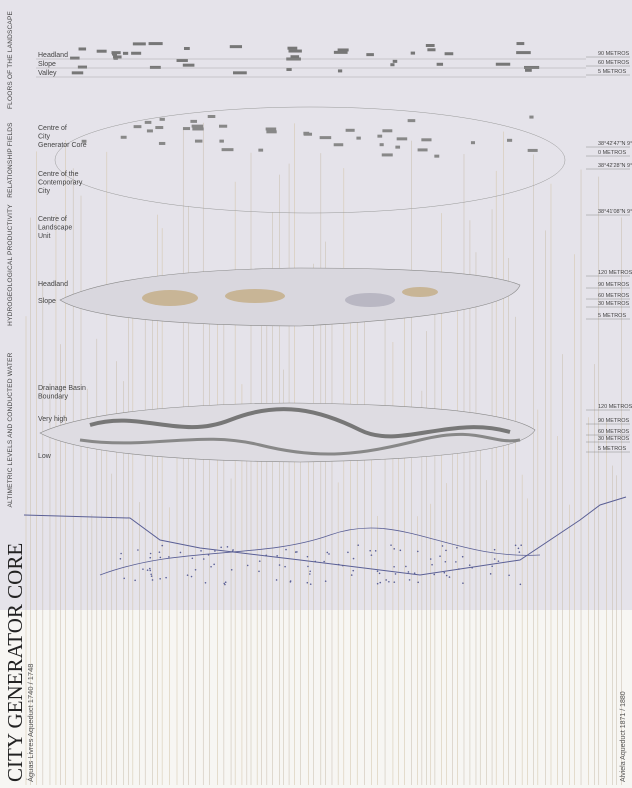  What do you see at coordinates (62, 388) in the screenshot?
I see `layer-label: Drainage Basin` at bounding box center [62, 388].